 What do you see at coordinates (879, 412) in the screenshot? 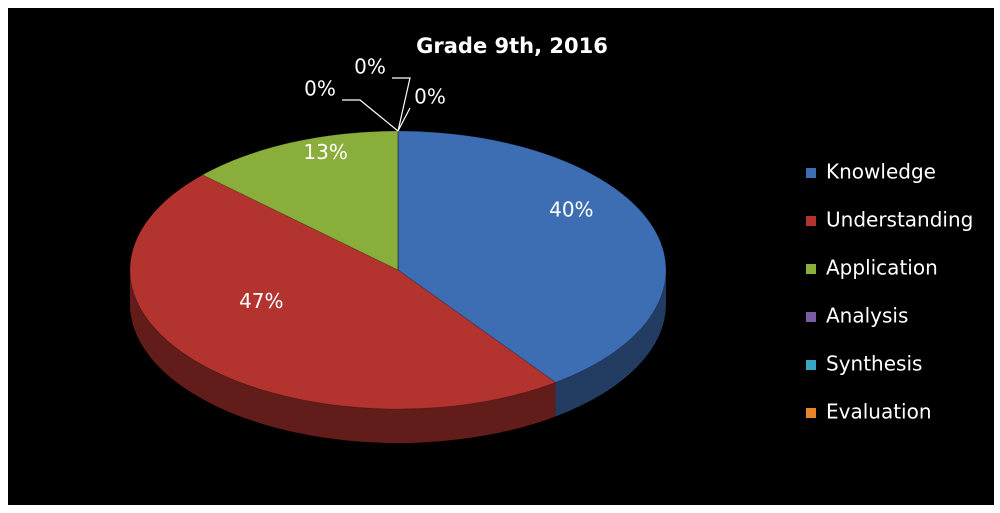
I see `legend-label: Evaluation` at bounding box center [879, 412].